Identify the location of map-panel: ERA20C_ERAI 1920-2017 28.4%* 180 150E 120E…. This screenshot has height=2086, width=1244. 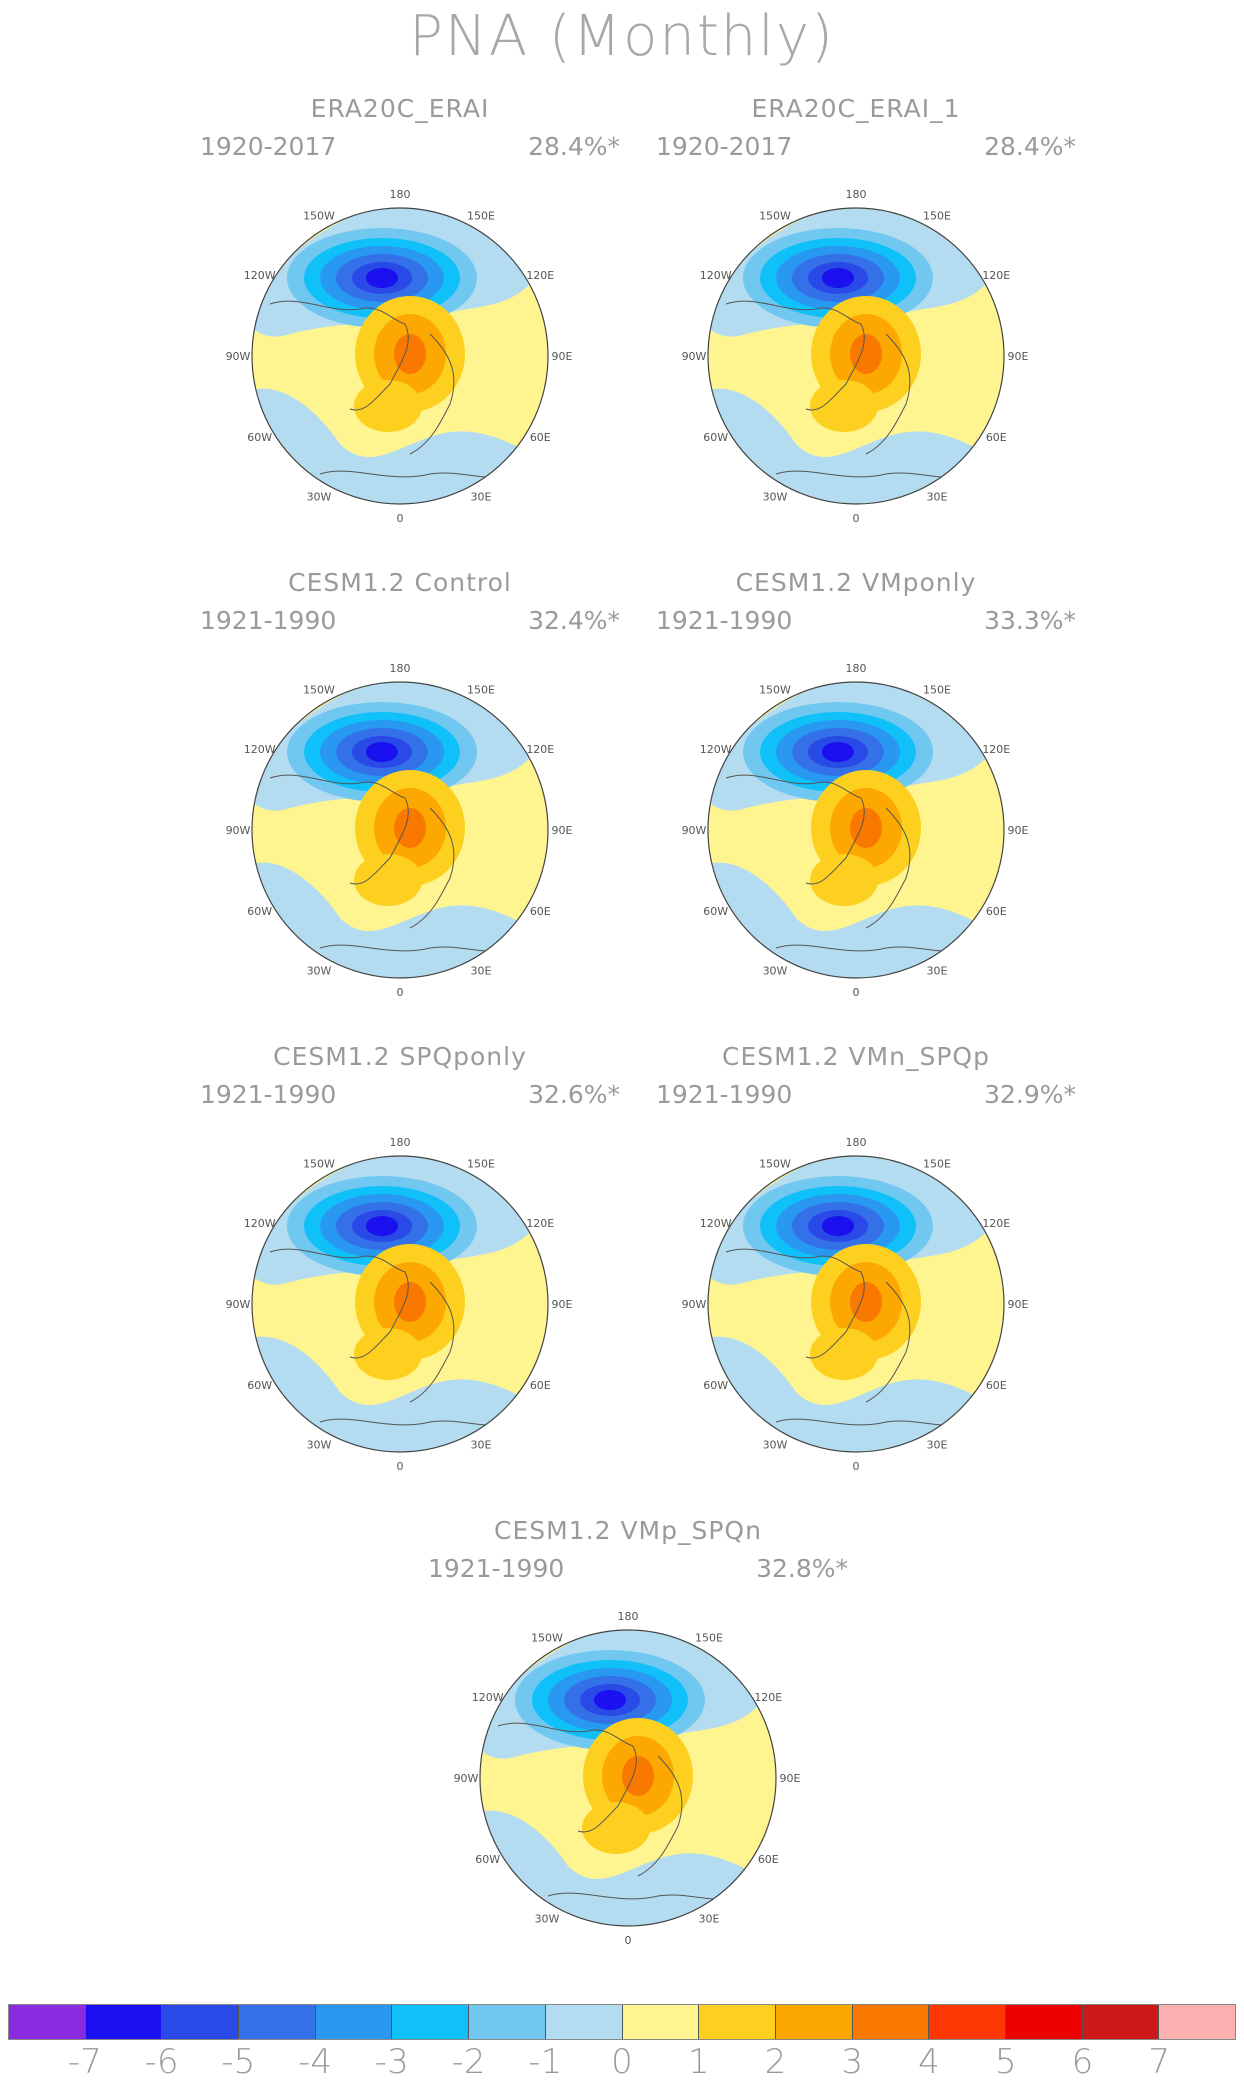
(400, 329).